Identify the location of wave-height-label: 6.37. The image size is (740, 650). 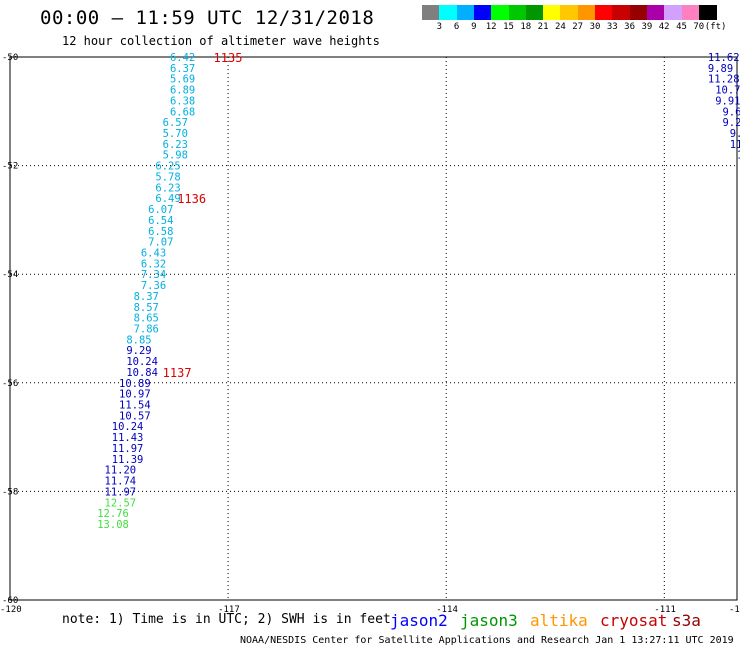
(182, 69).